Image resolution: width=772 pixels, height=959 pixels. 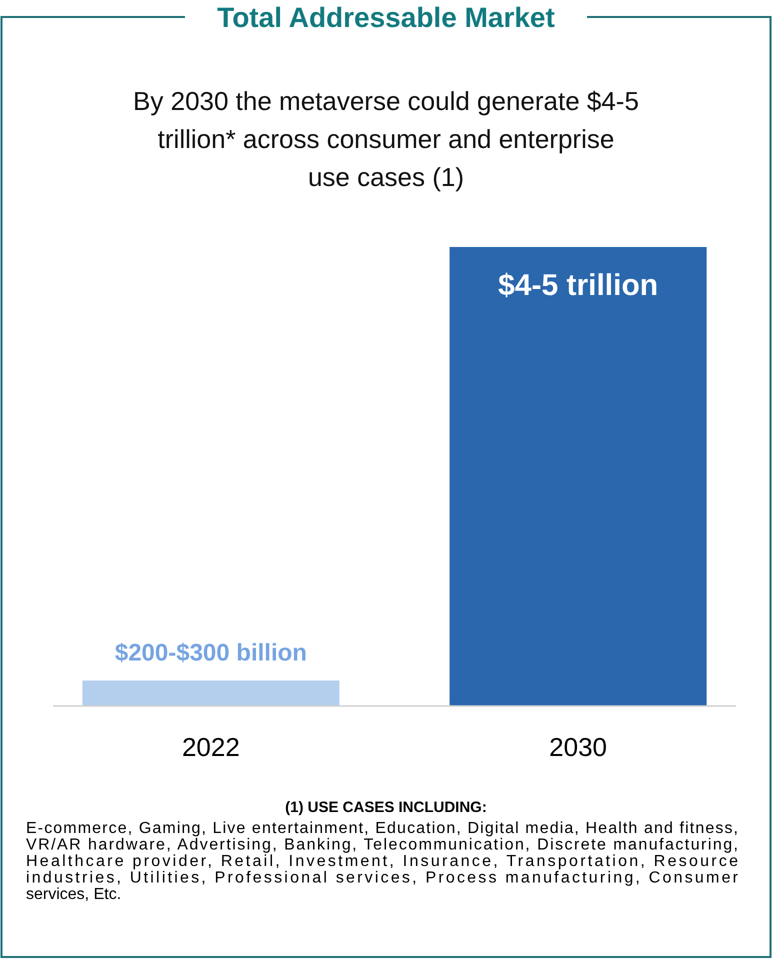 I want to click on text: (1) USE CASES INCLUDING:, so click(x=386, y=807).